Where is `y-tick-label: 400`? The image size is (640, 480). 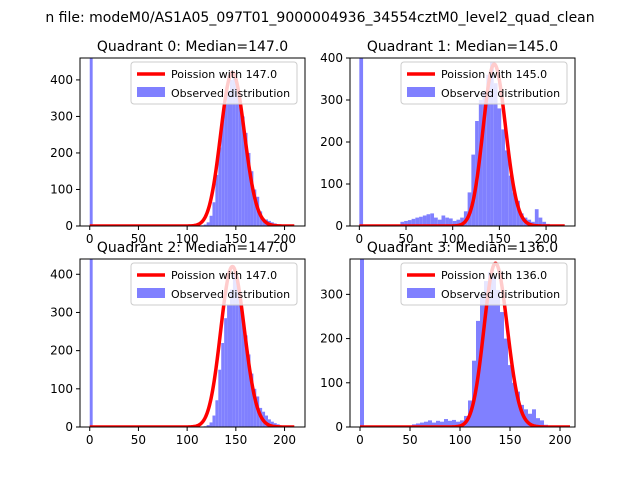 y-tick-label: 400 is located at coordinates (331, 58).